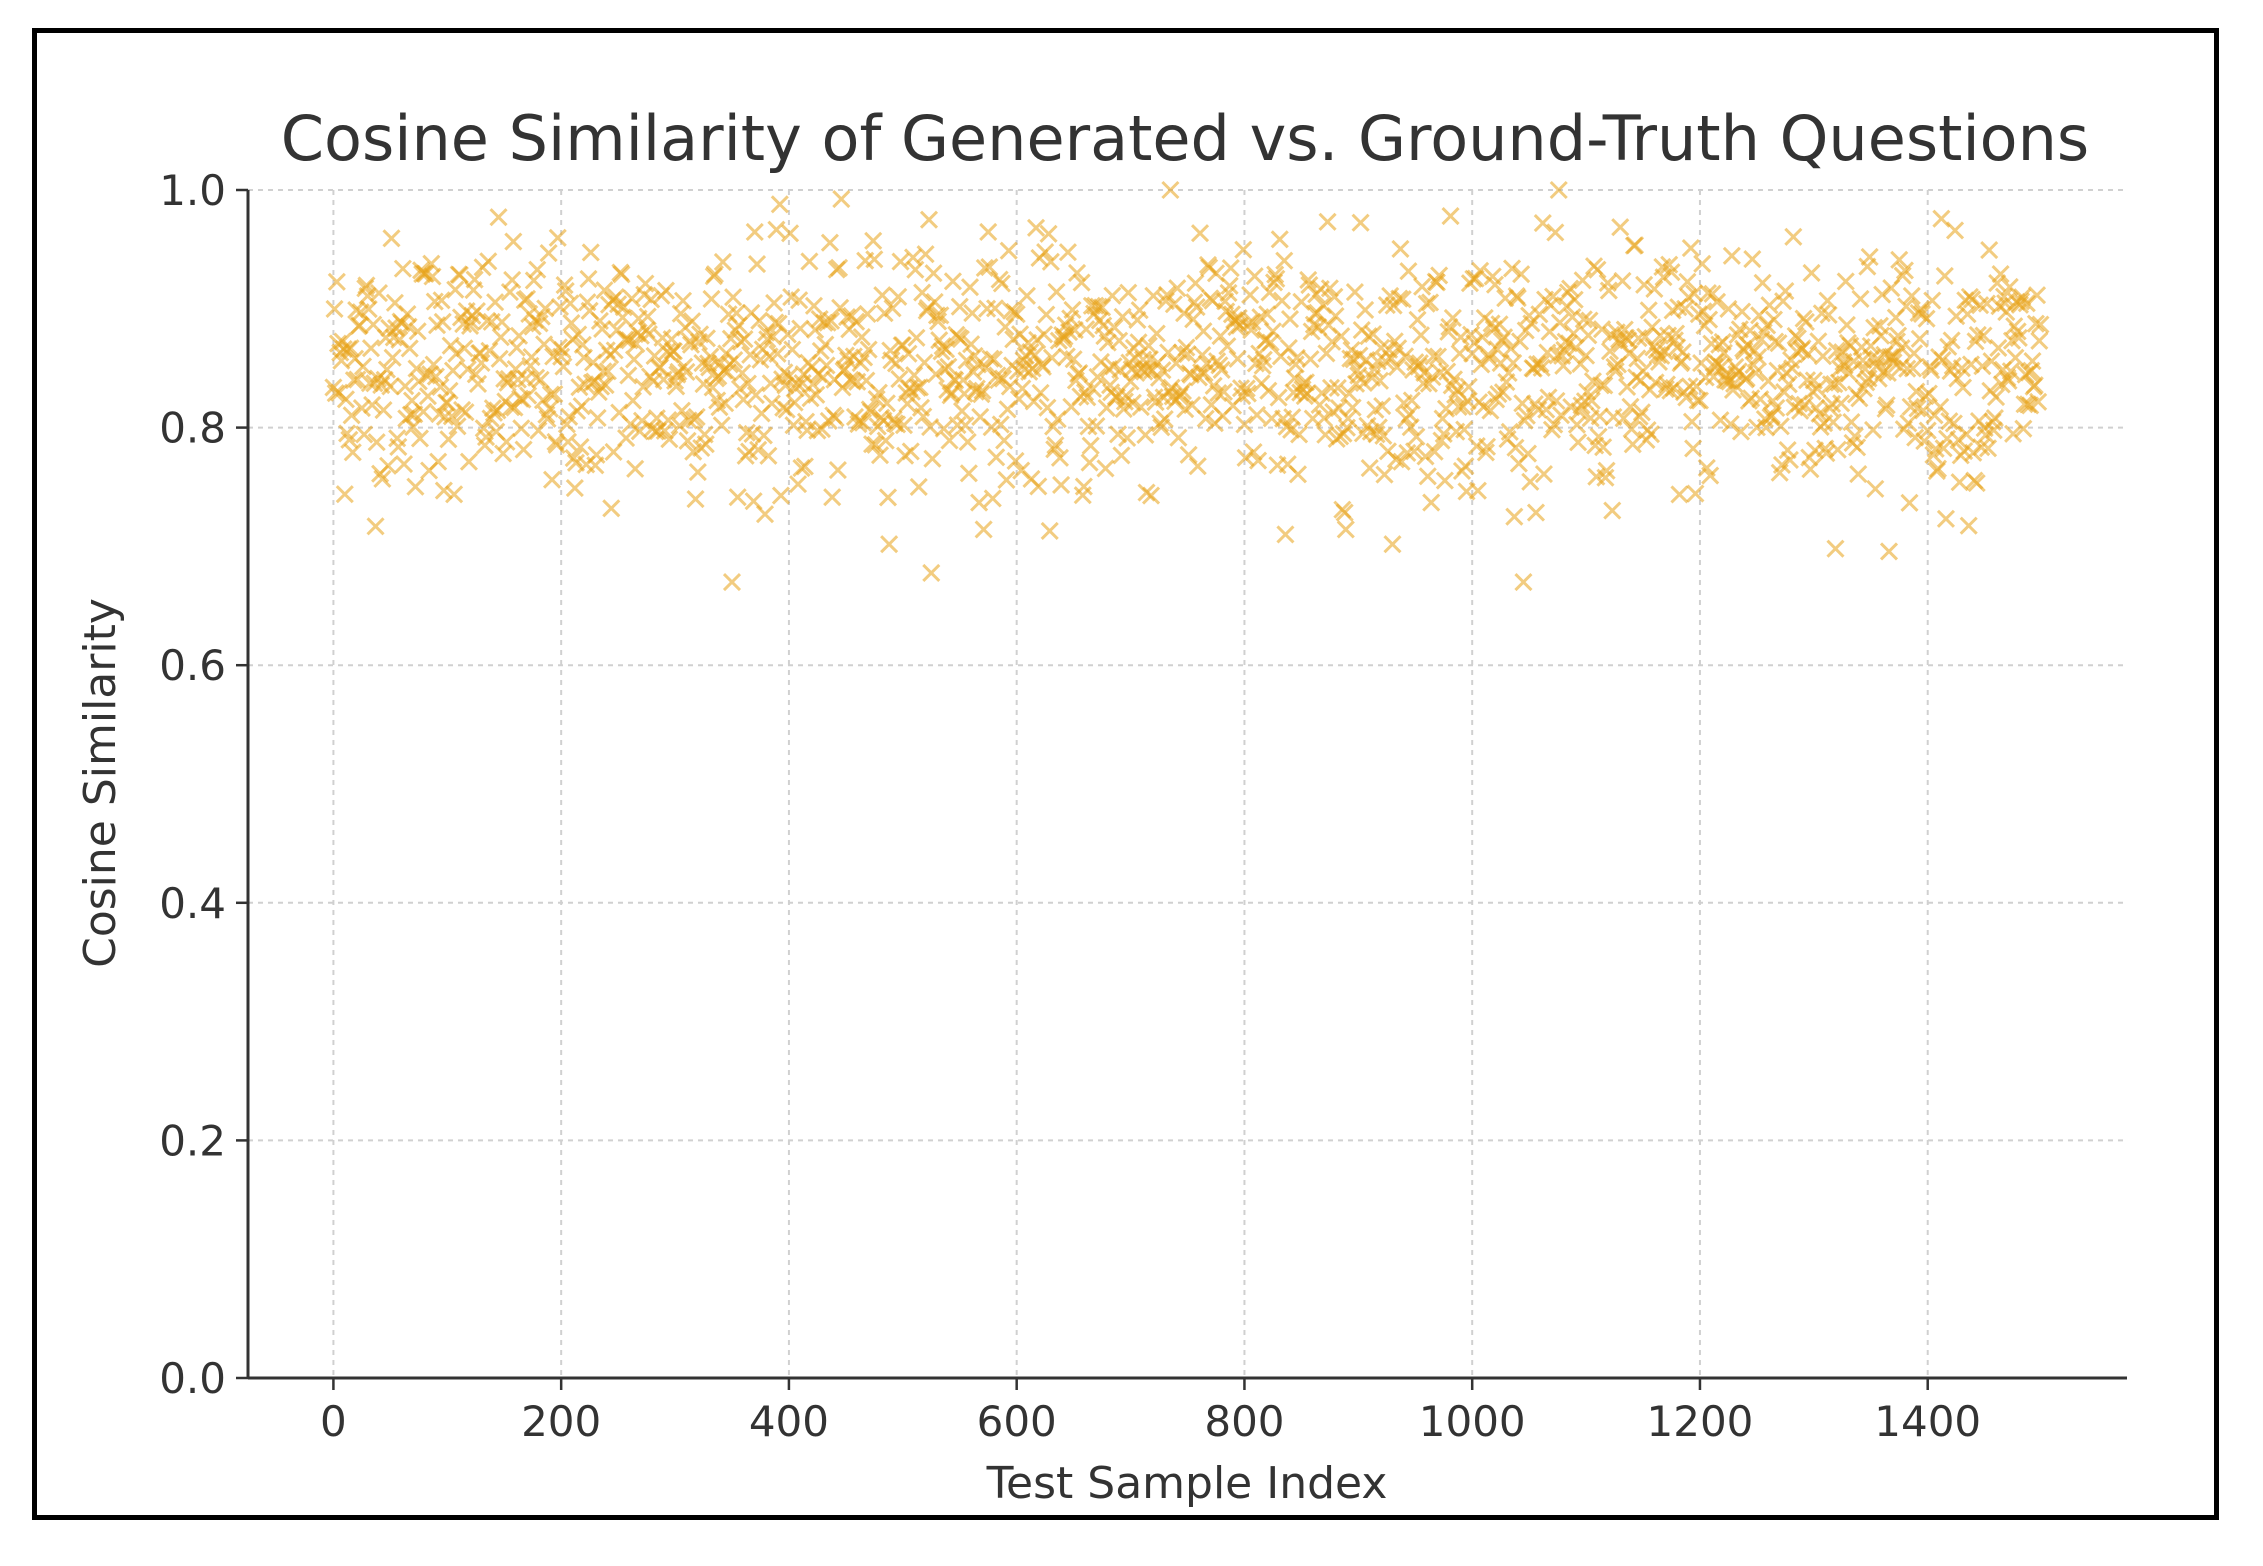  I want to click on y-tick-label: 0.2, so click(192, 1140).